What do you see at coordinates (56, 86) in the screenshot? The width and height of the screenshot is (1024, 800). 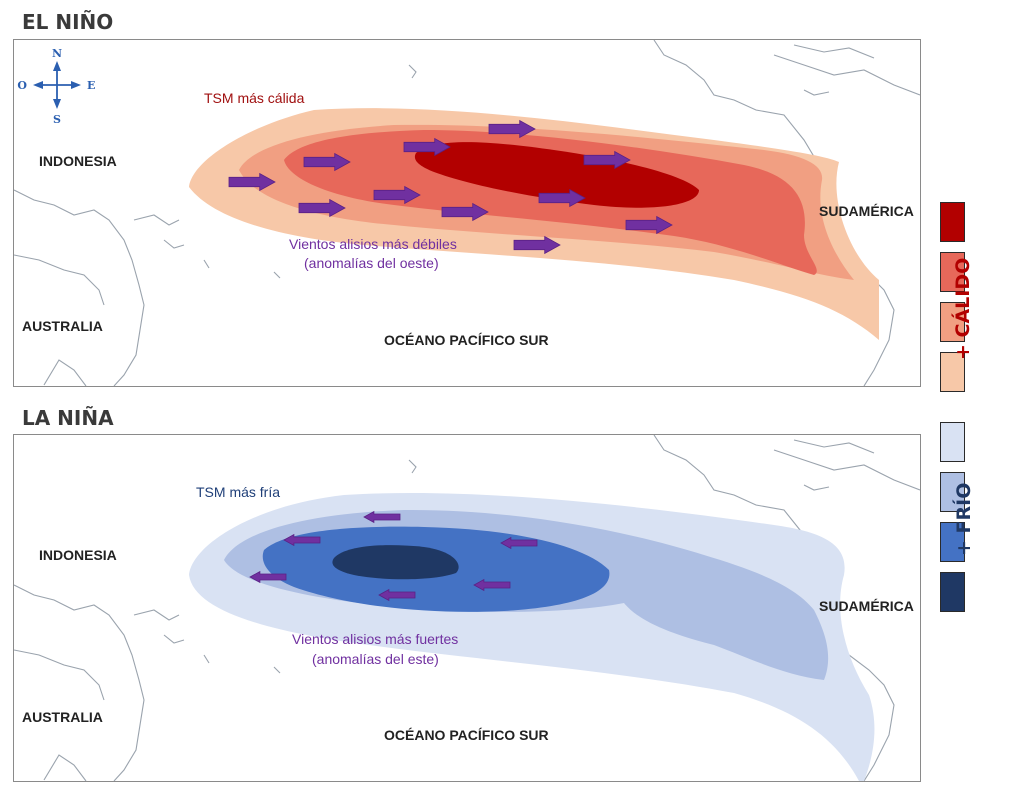 I see `compass-rose: N S E O` at bounding box center [56, 86].